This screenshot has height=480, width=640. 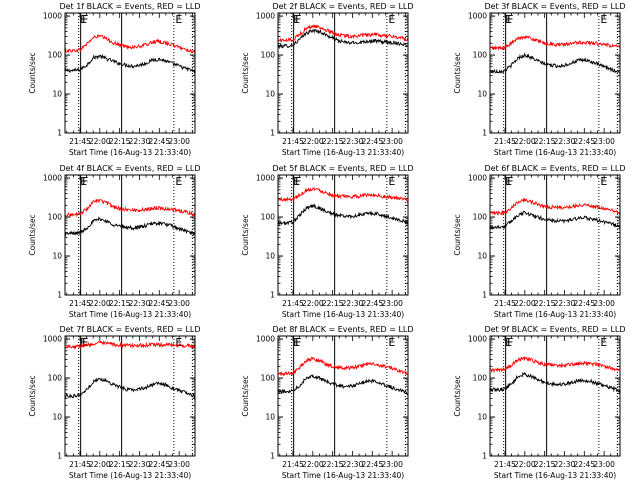 What do you see at coordinates (554, 329) in the screenshot?
I see `panel-title: Det 9f BLACK = Events, RED = LLD` at bounding box center [554, 329].